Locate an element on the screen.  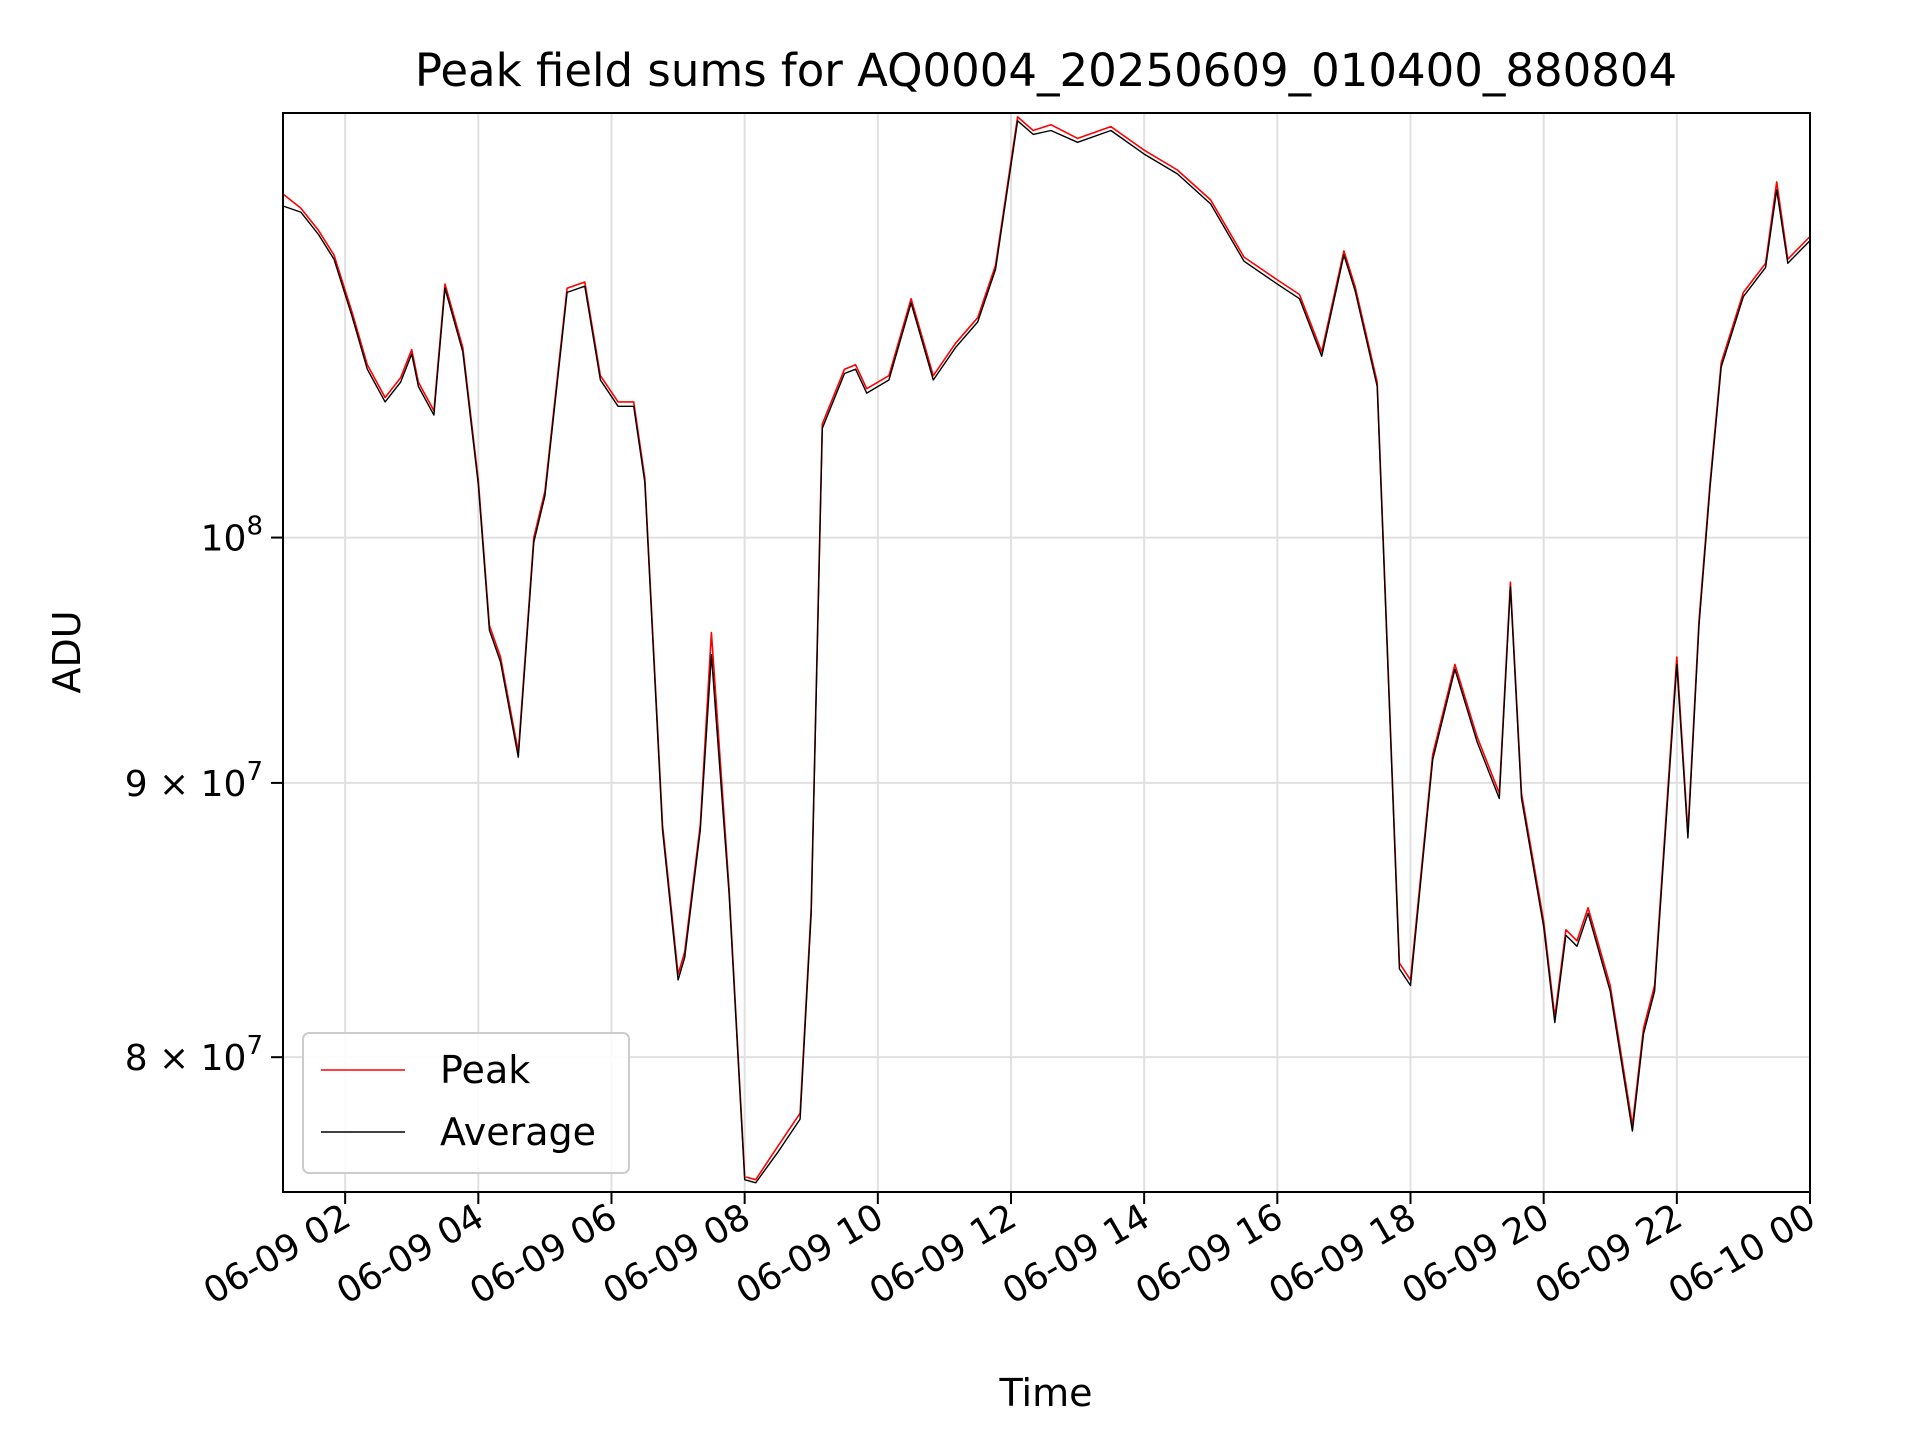
y-tick-label: 108 is located at coordinates (232, 536).